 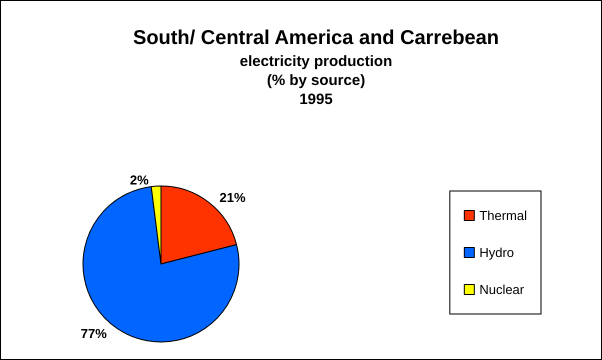 What do you see at coordinates (496, 252) in the screenshot?
I see `legend-label: Hydro` at bounding box center [496, 252].